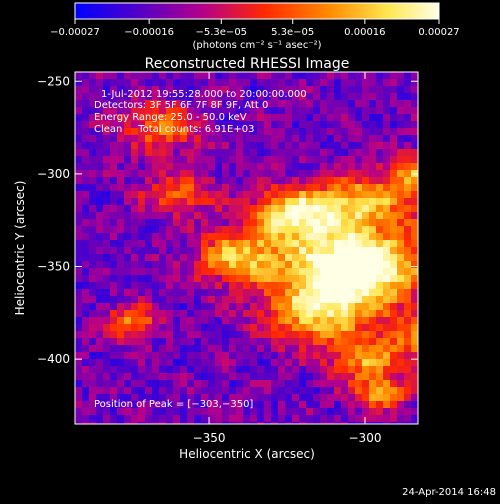 Image resolution: width=500 pixels, height=504 pixels. Describe the element at coordinates (53, 81) in the screenshot. I see `y-tick-label: −250` at that location.